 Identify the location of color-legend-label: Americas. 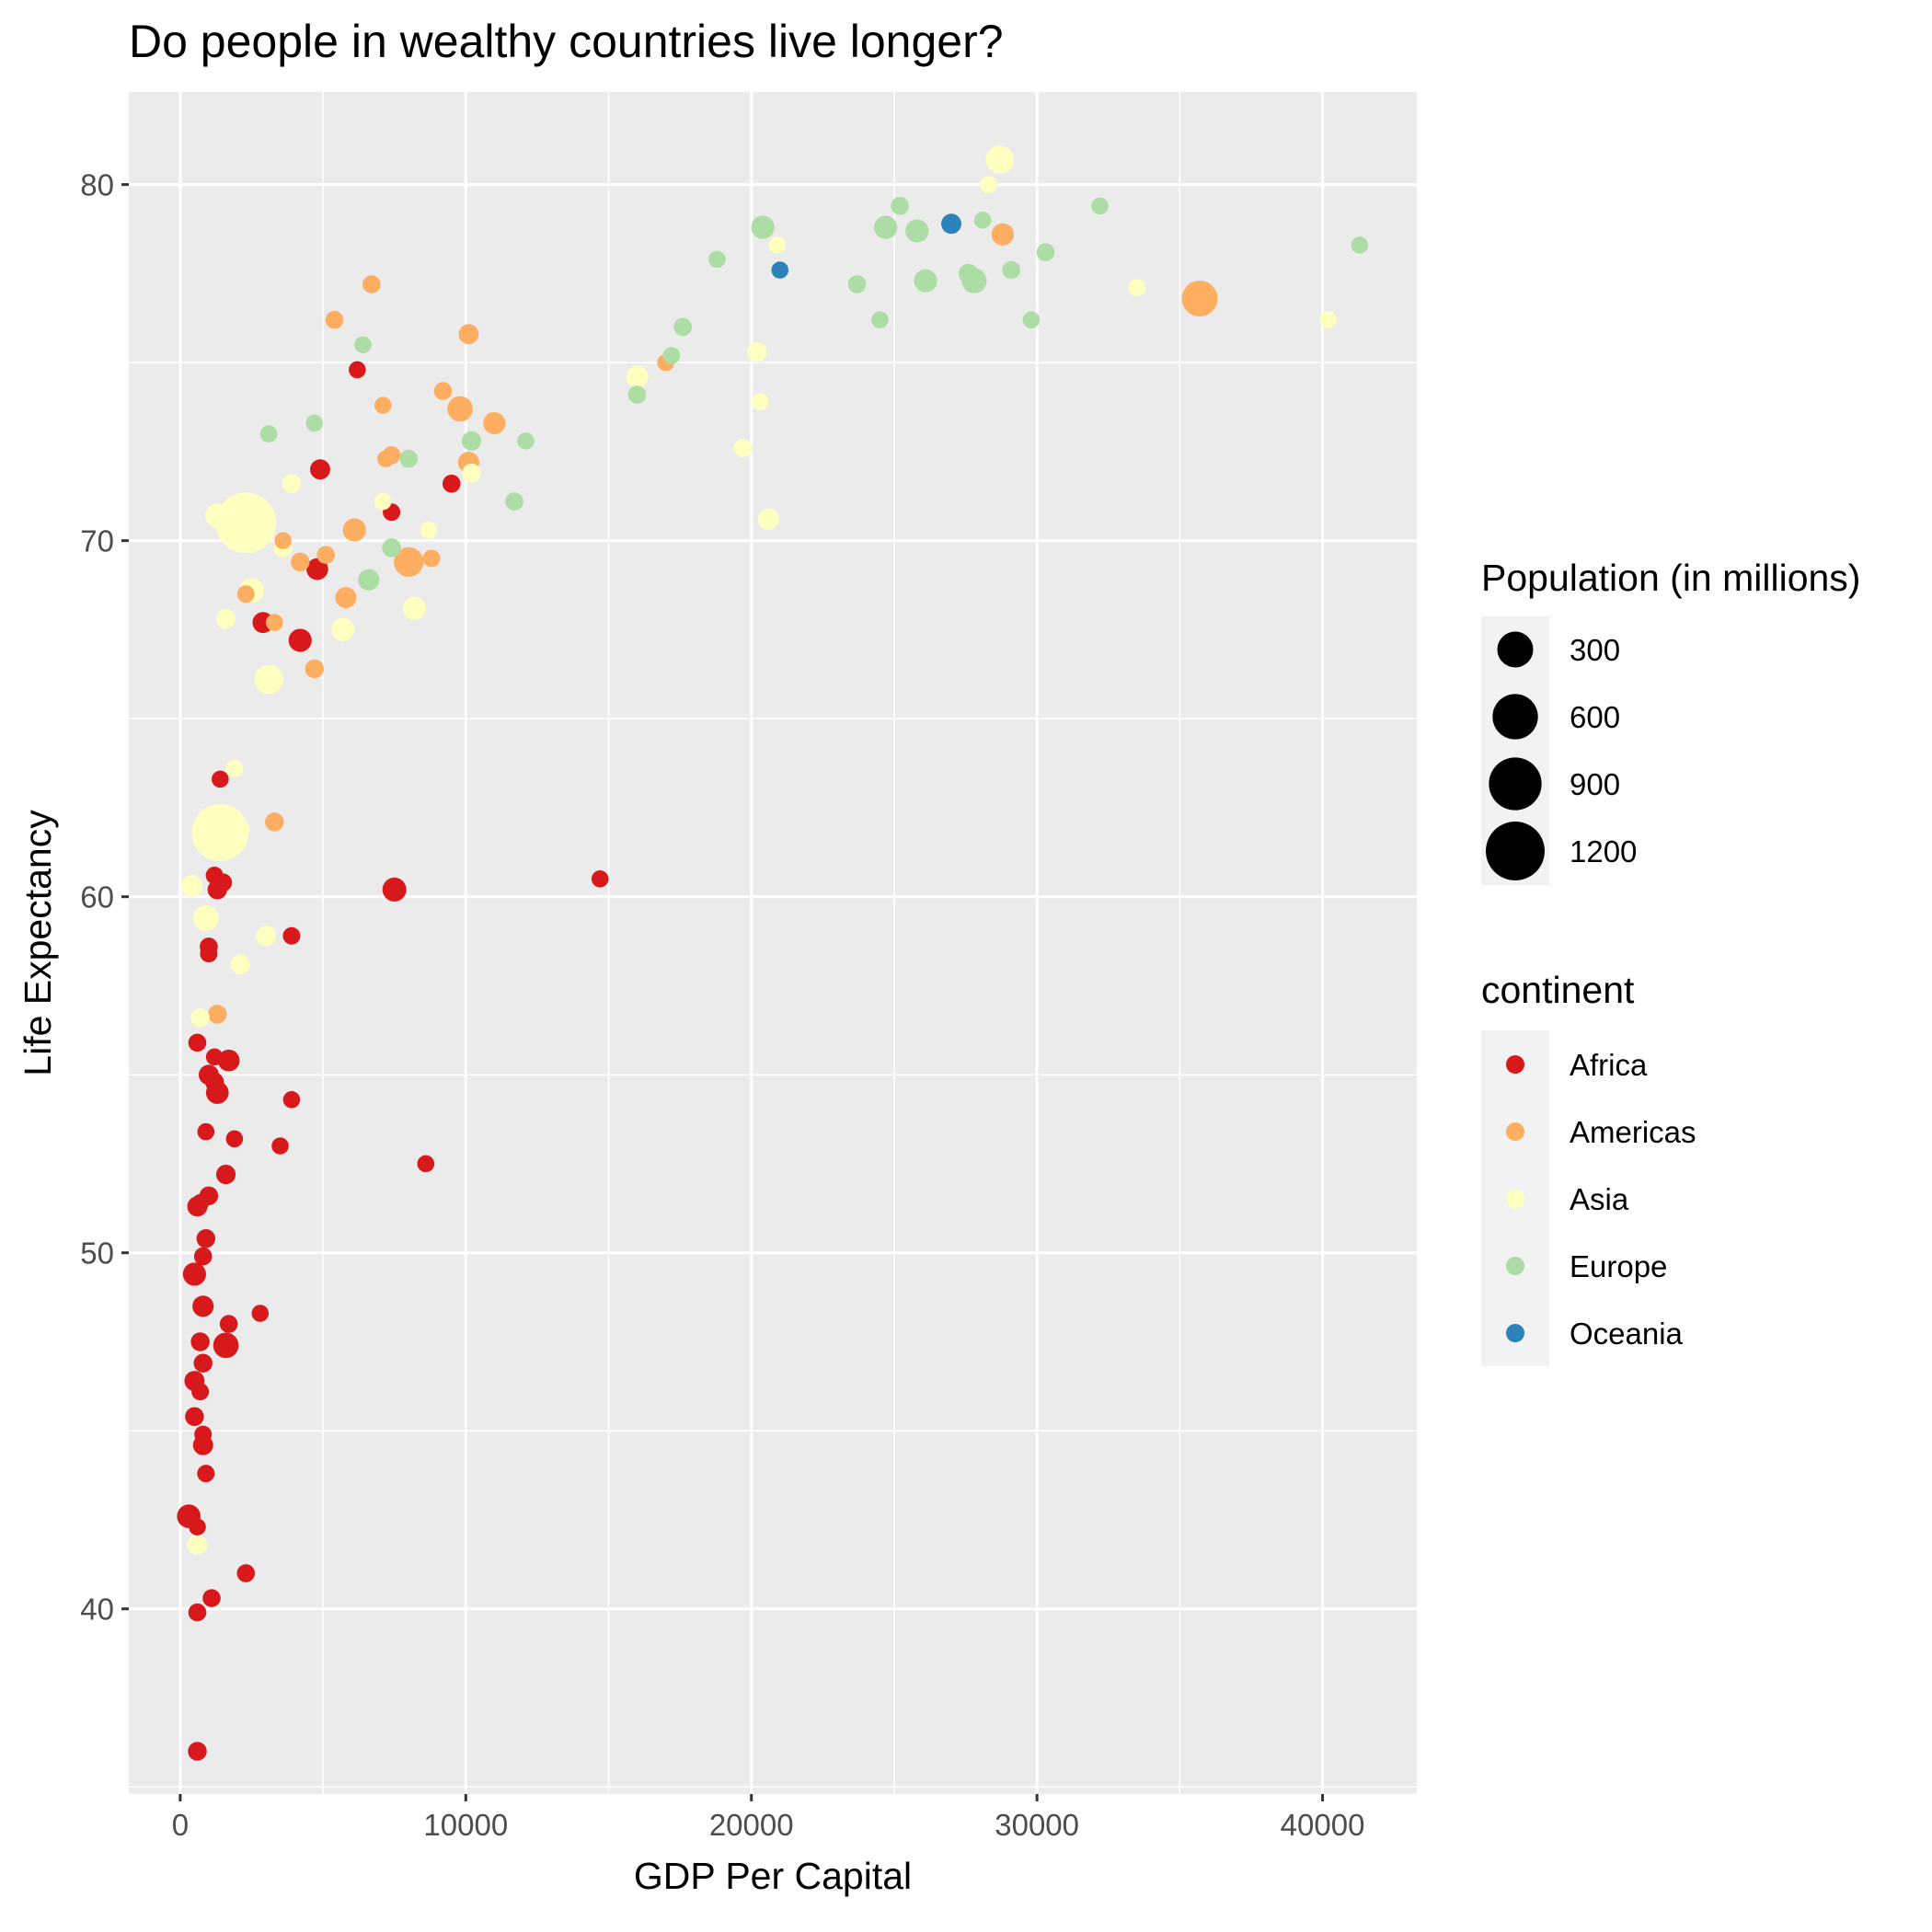
(1633, 1132).